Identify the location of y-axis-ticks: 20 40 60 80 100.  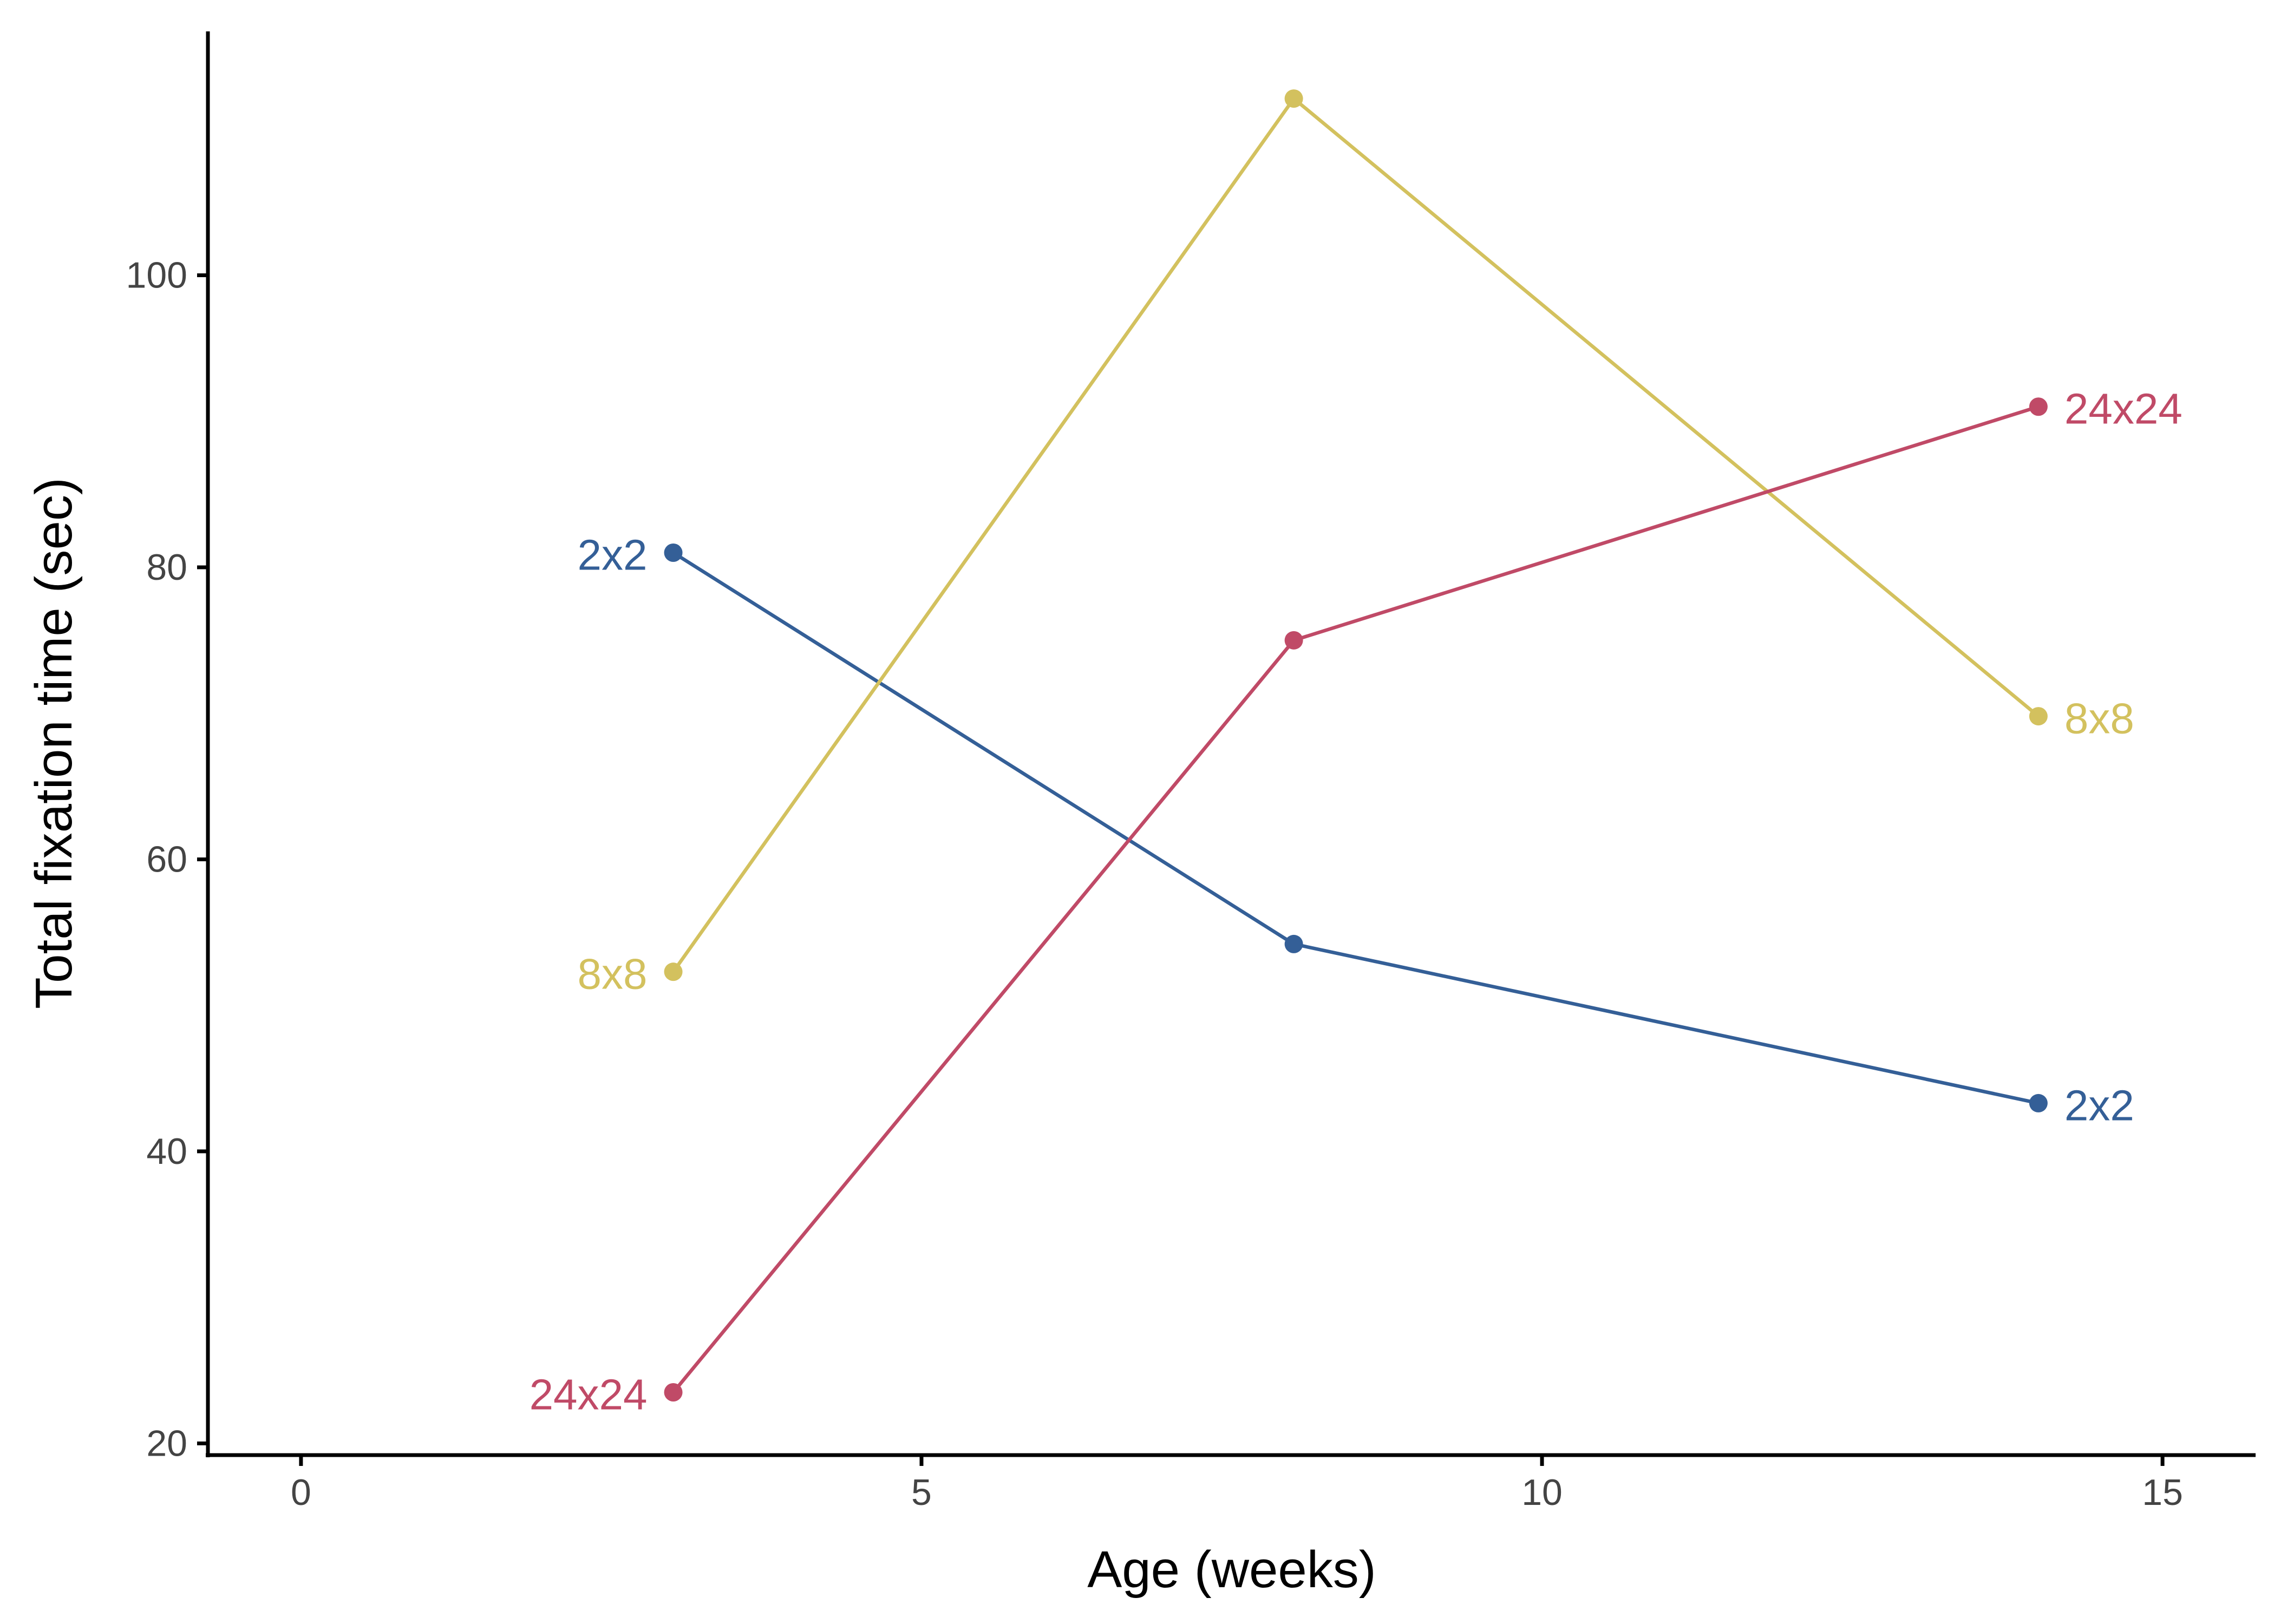
(167, 859).